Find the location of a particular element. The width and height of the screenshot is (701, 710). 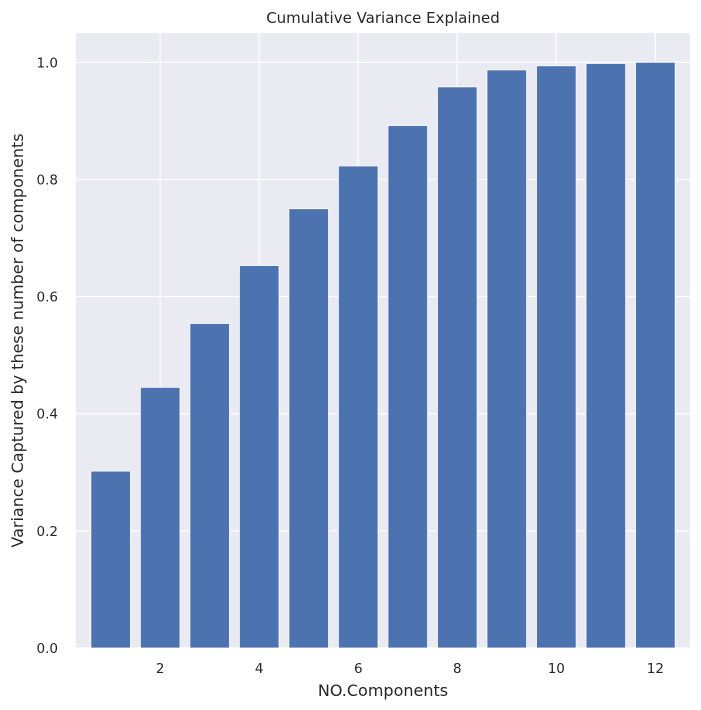

x-axis-ticks: 2 4 6 8 10 12 is located at coordinates (410, 669).